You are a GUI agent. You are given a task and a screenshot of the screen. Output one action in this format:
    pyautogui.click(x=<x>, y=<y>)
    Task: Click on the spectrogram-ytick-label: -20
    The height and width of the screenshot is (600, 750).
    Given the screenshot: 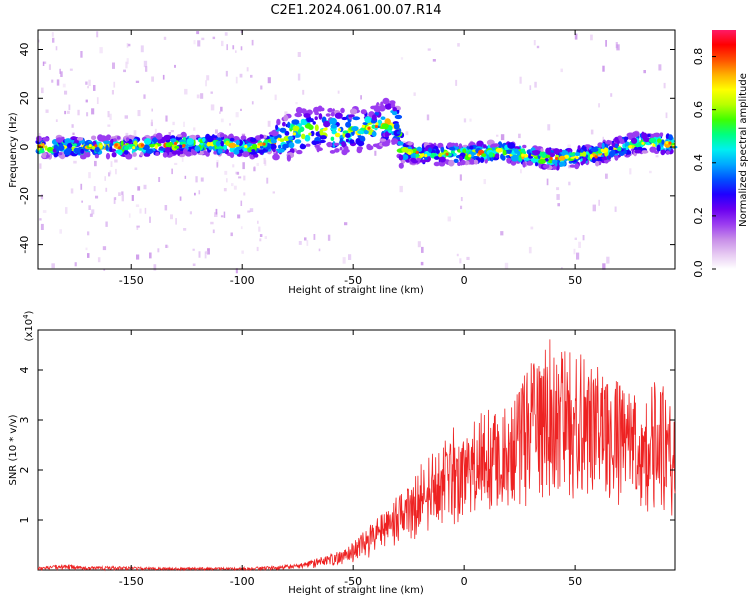 What is the action you would take?
    pyautogui.click(x=24, y=196)
    